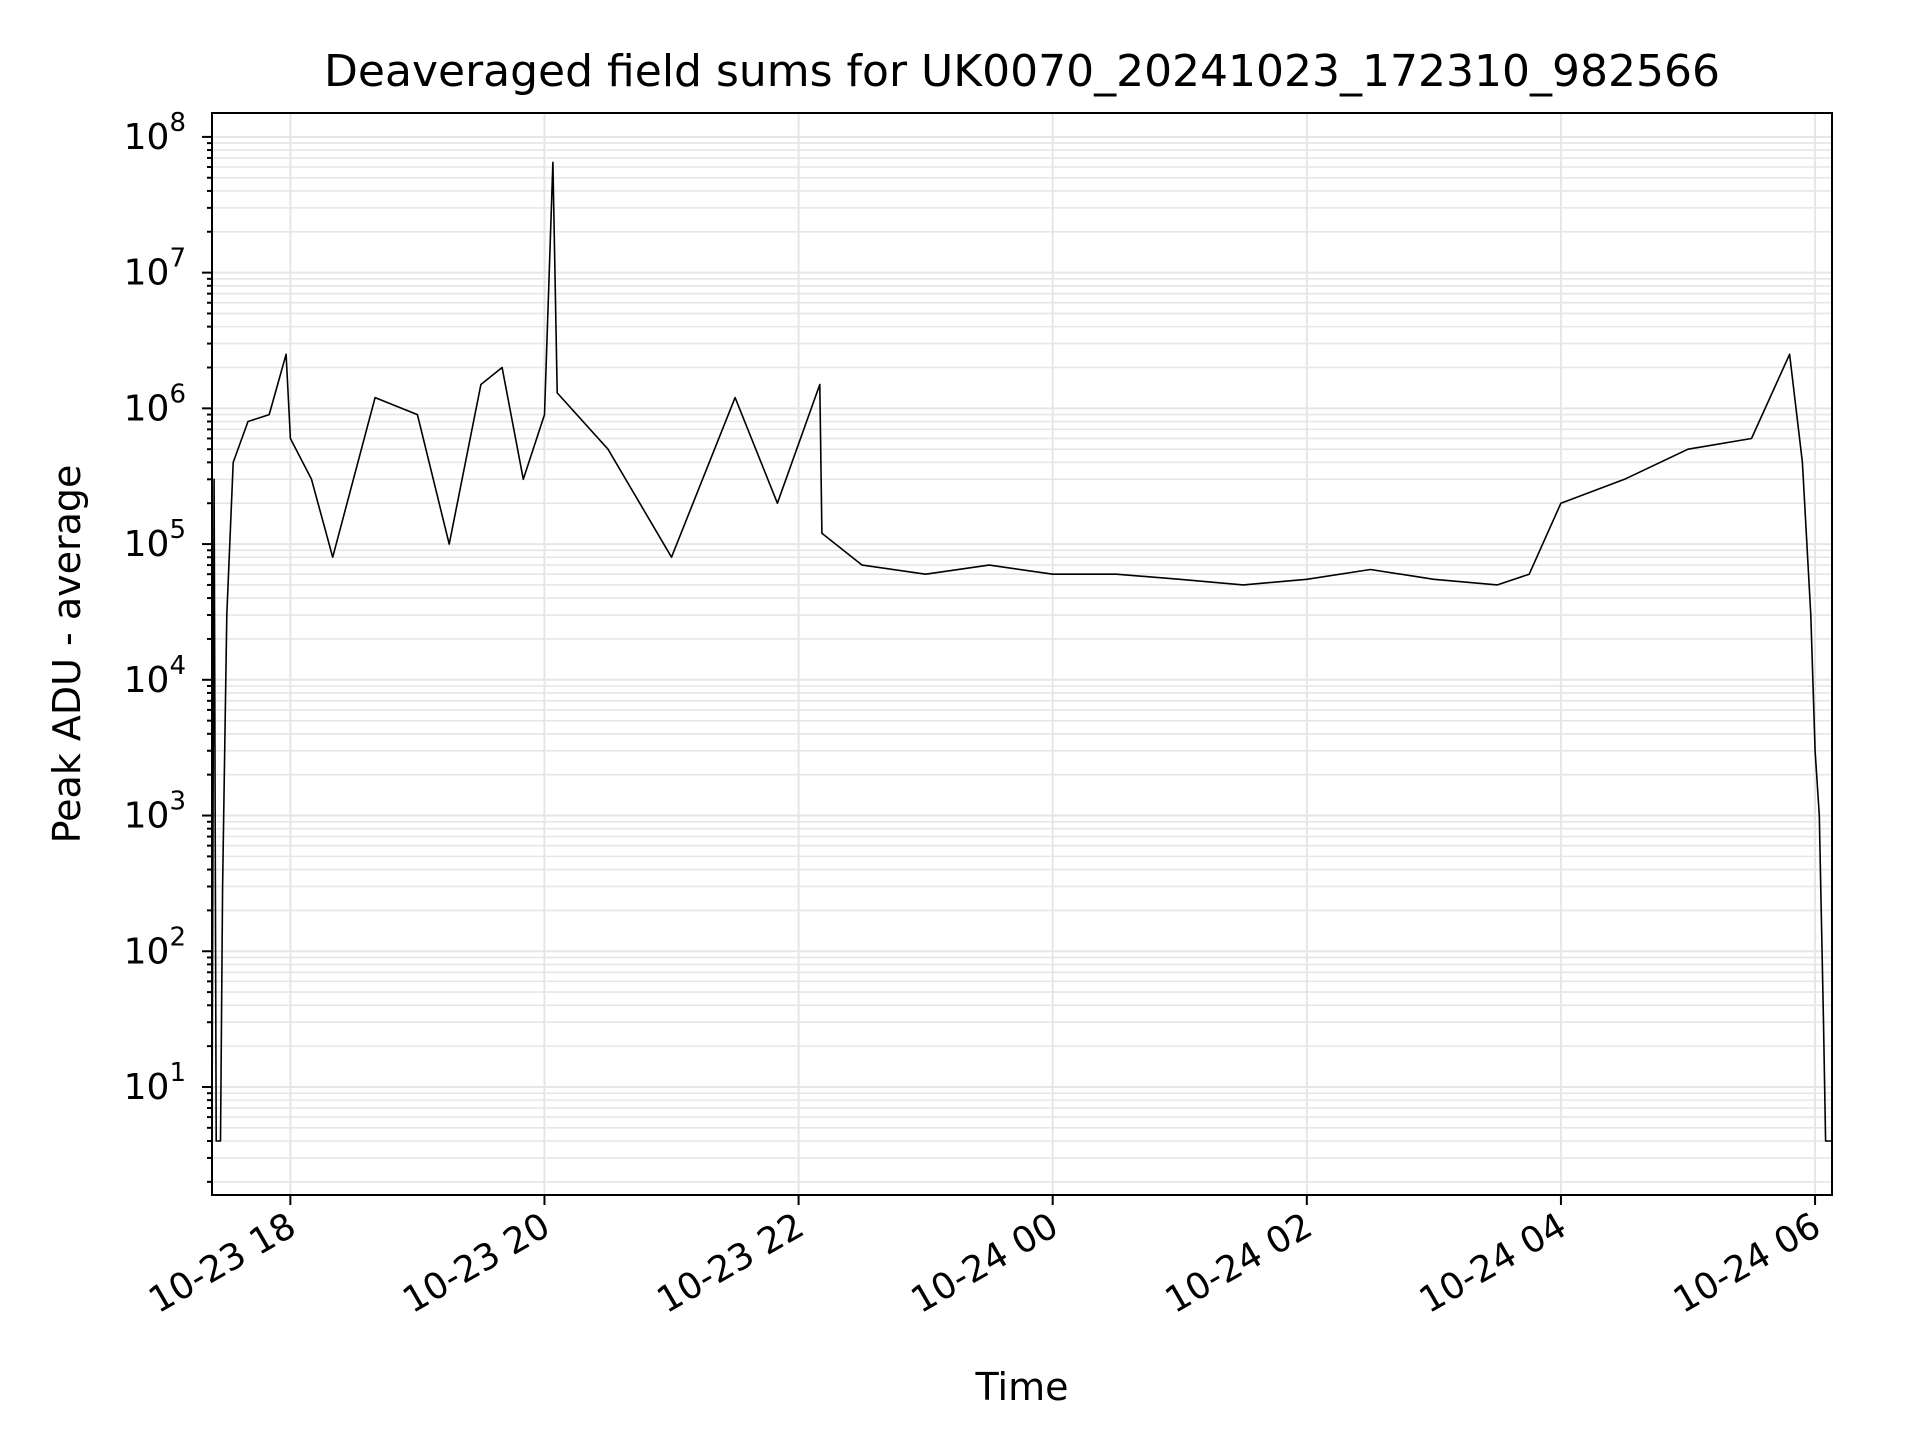 Image resolution: width=1920 pixels, height=1440 pixels. What do you see at coordinates (155, 540) in the screenshot?
I see `y-tick-label: 10⁵` at bounding box center [155, 540].